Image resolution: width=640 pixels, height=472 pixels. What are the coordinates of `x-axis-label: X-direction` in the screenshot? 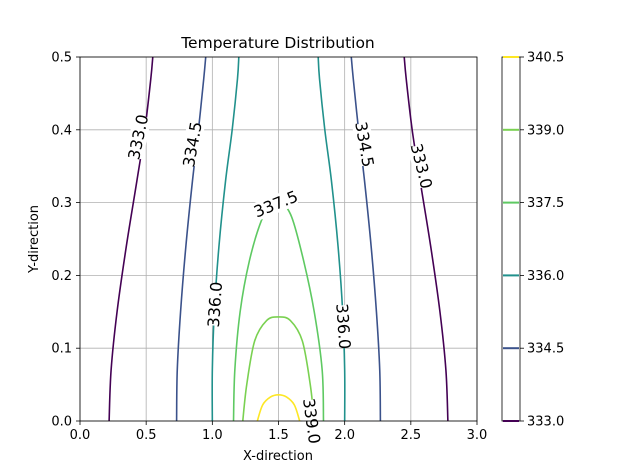 It's located at (278, 456).